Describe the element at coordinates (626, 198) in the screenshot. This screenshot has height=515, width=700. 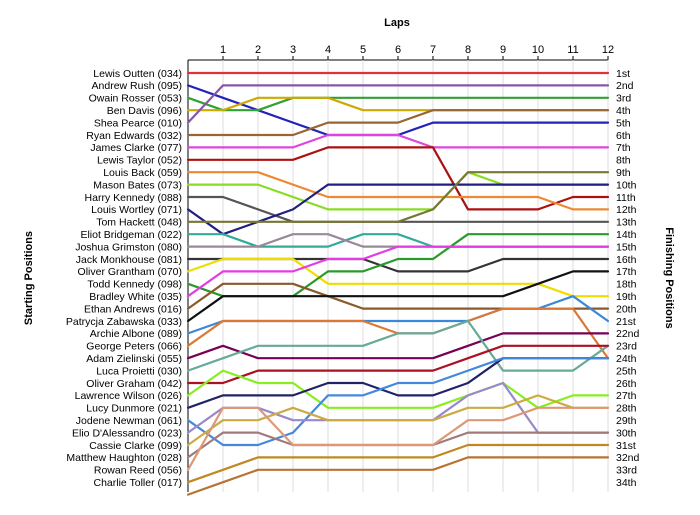
I see `finish-position-label: 11th` at that location.